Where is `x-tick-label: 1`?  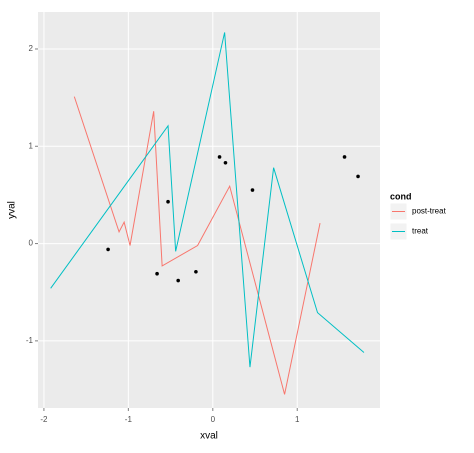 x-tick-label: 1 is located at coordinates (297, 419).